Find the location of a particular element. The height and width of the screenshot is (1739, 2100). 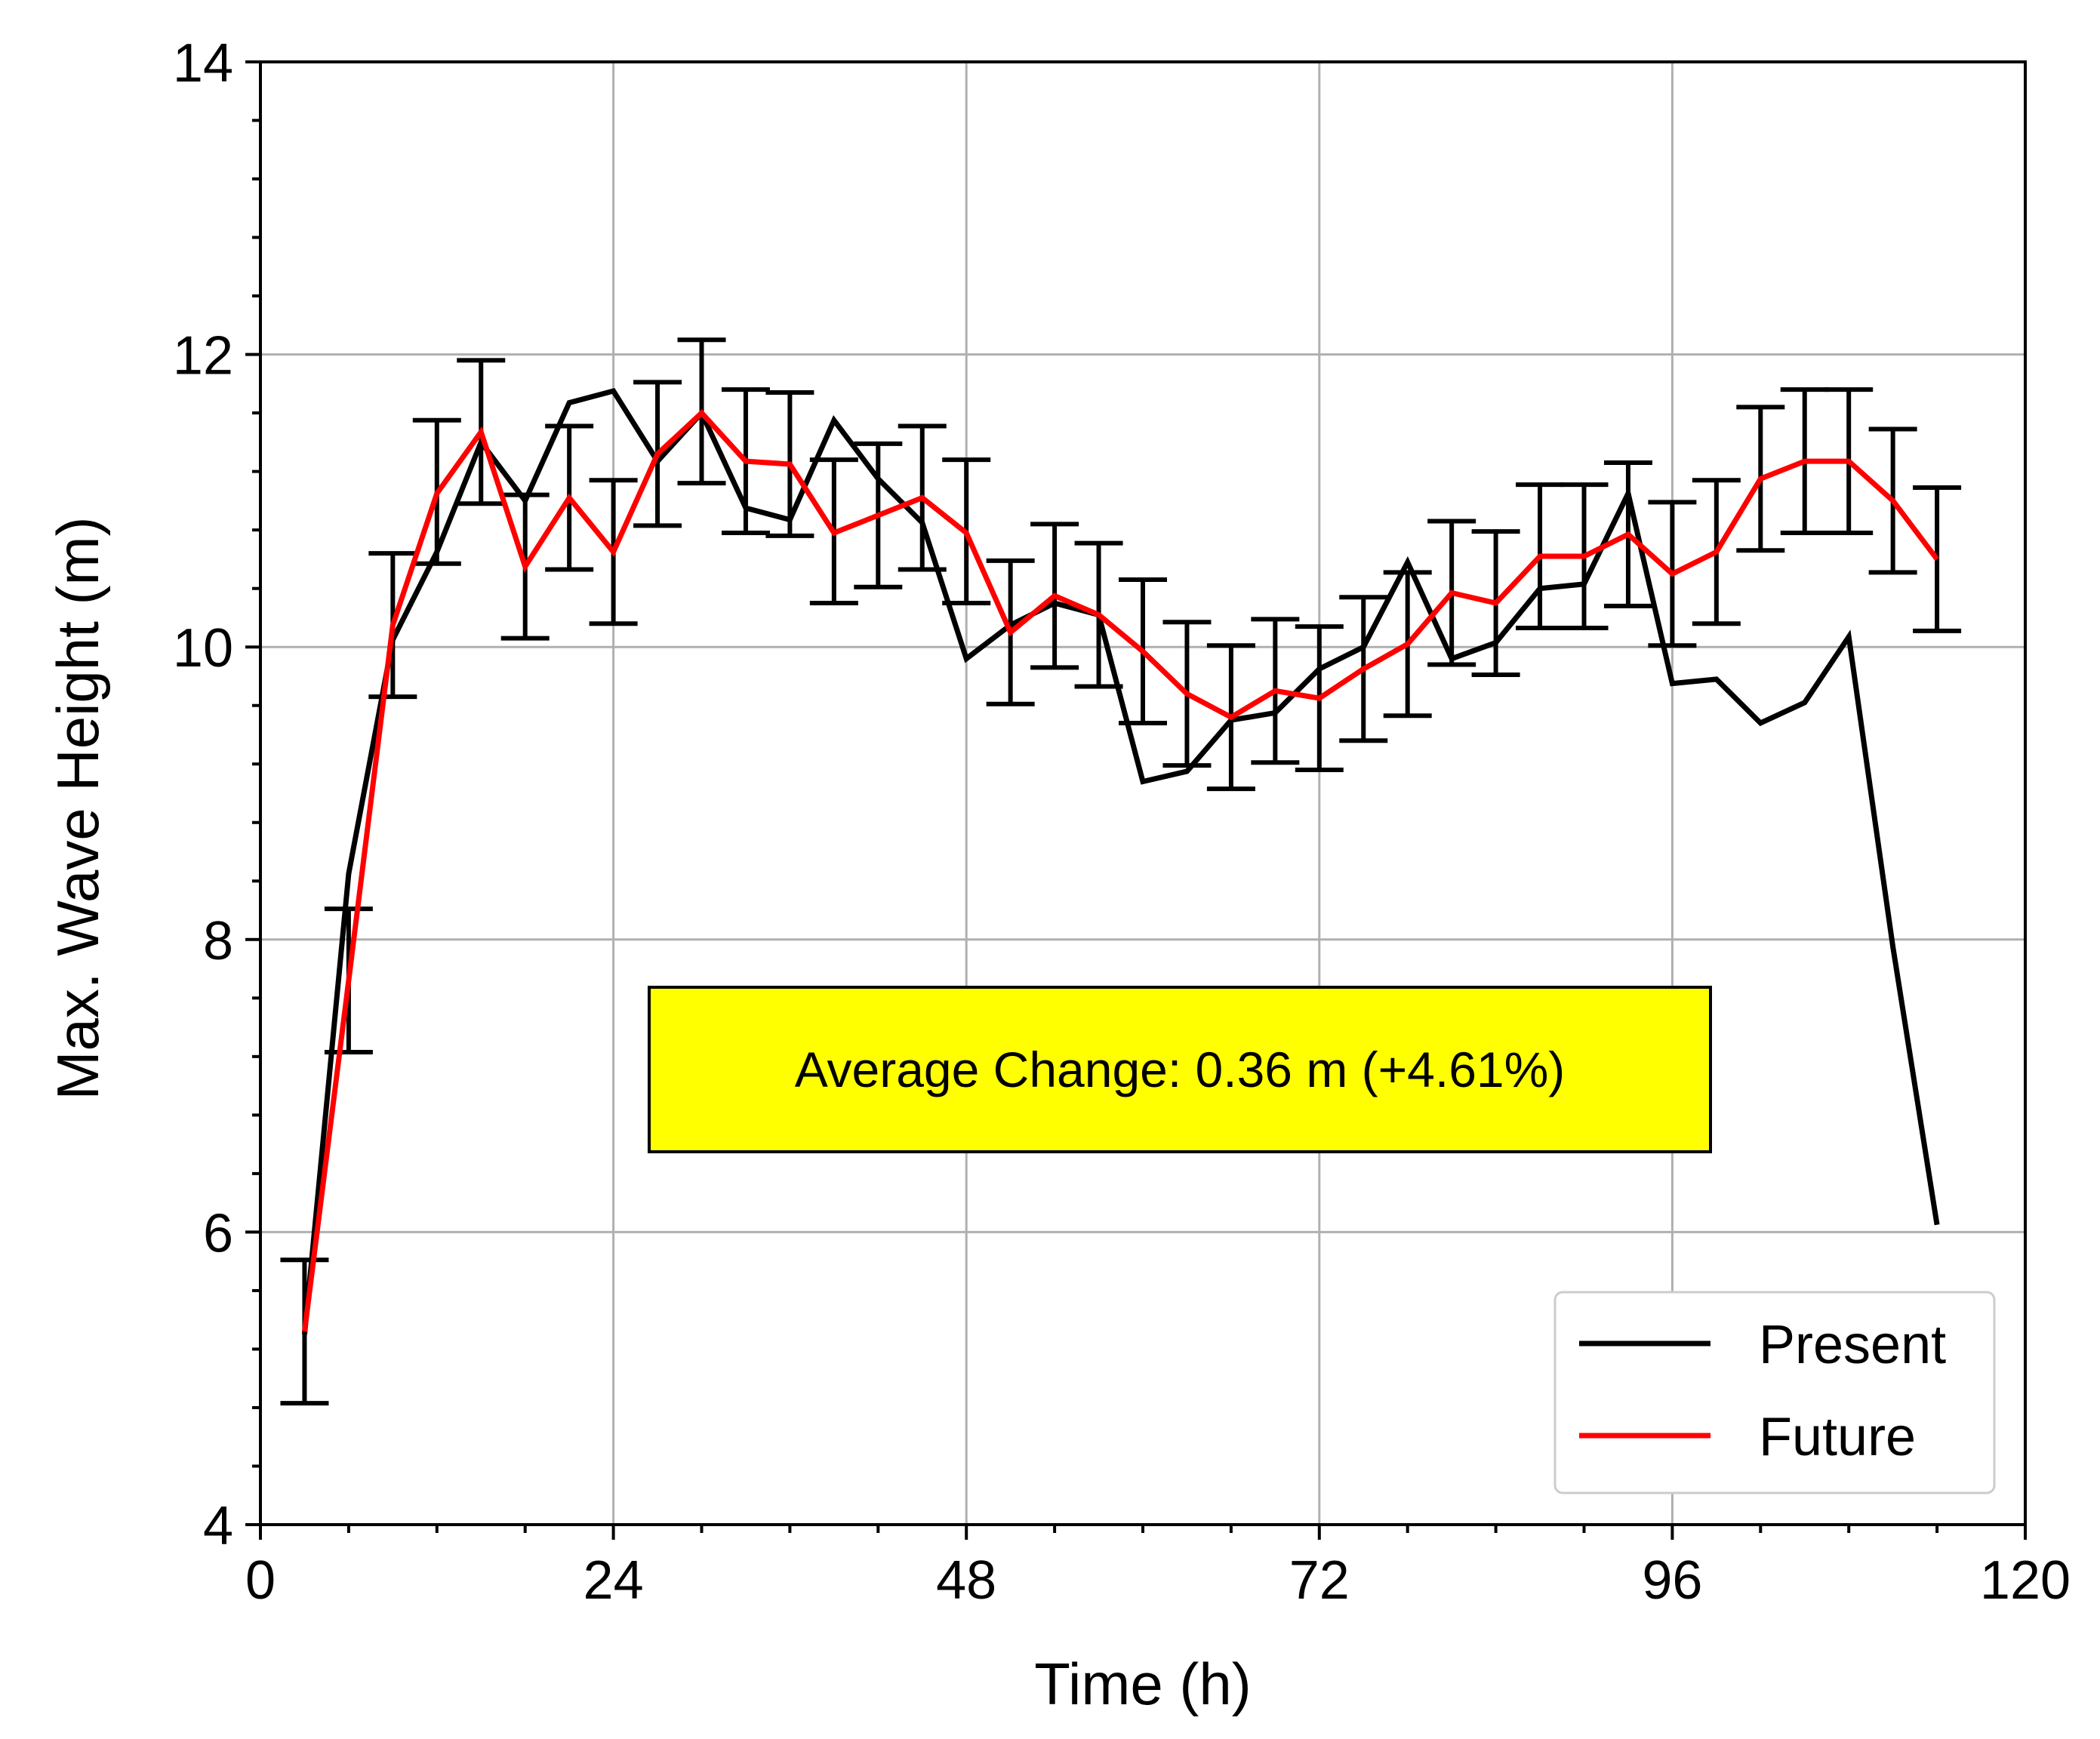

x-tick-label: 120 is located at coordinates (2025, 1580).